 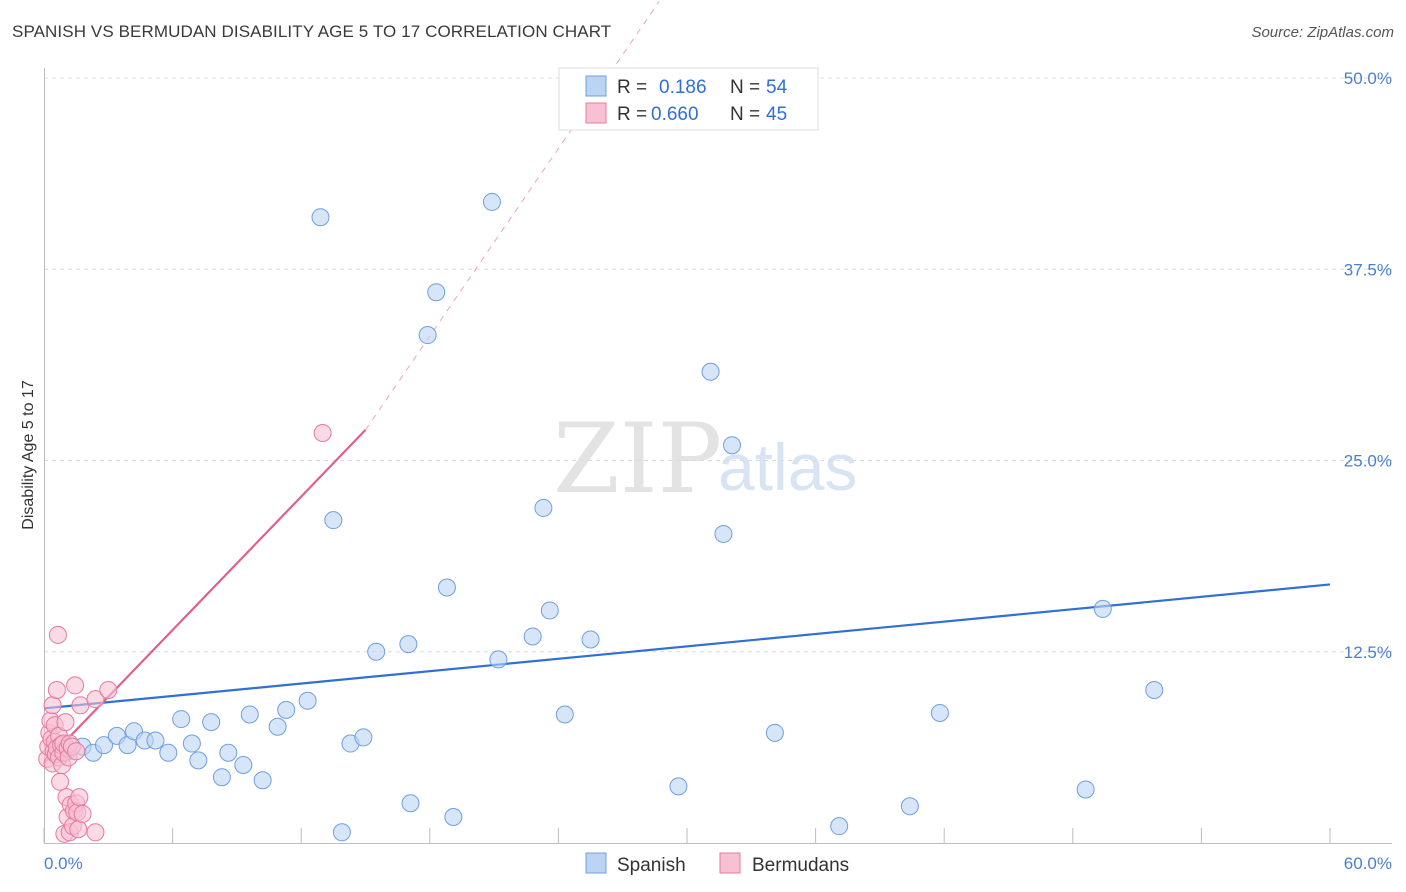 I want to click on y-tick-label: 25.0%, so click(x=1368, y=461).